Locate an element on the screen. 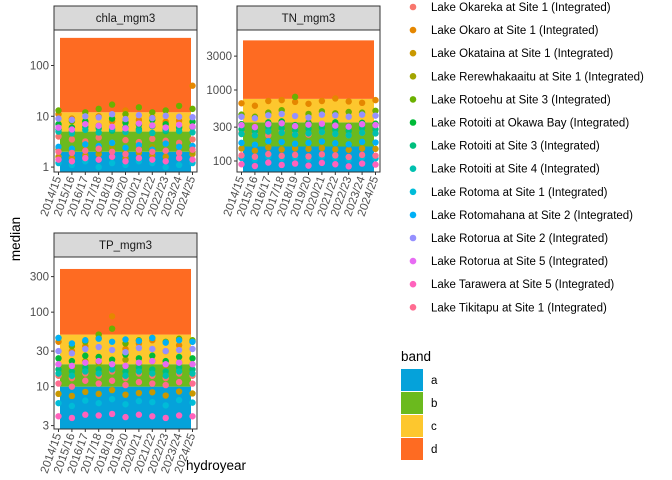 The image size is (672, 480). y-tick-label: 1 is located at coordinates (46, 168).